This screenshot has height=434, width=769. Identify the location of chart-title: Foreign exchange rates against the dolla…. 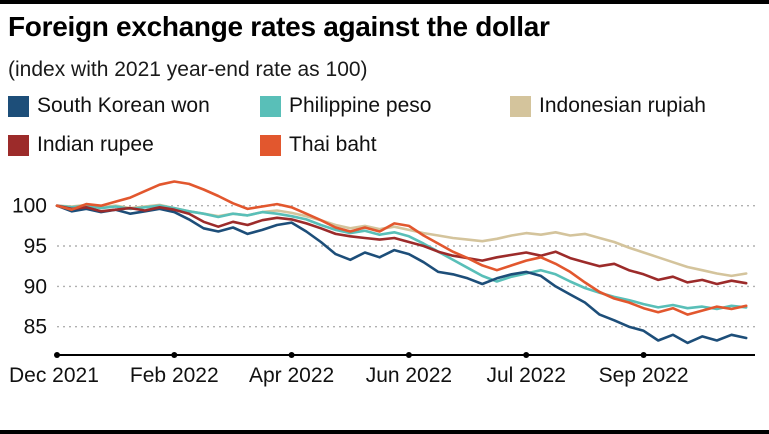
(279, 26).